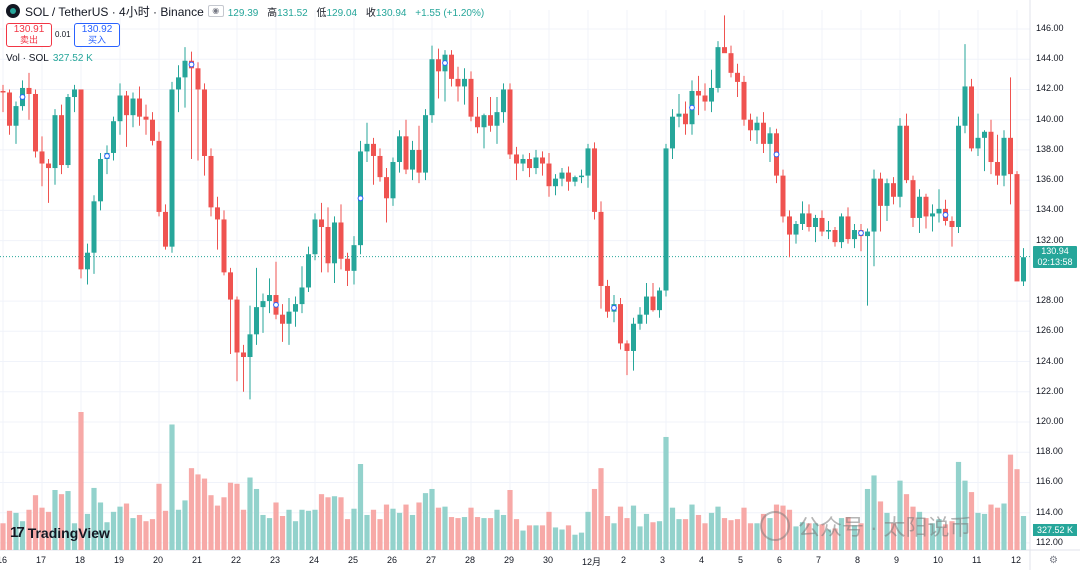 The image size is (1080, 570). What do you see at coordinates (1055, 530) in the screenshot?
I see `volume-tag: 327.52 K` at bounding box center [1055, 530].